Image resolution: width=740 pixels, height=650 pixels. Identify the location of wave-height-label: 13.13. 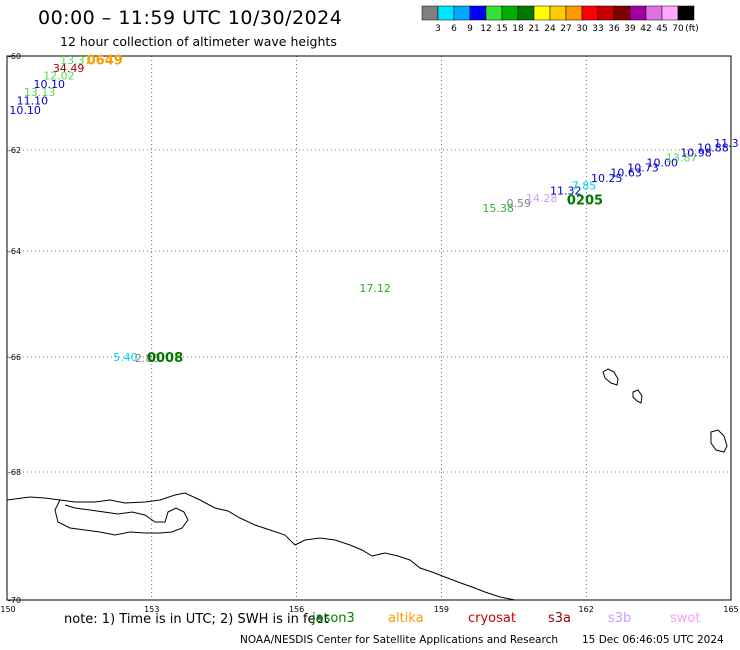
(40, 92).